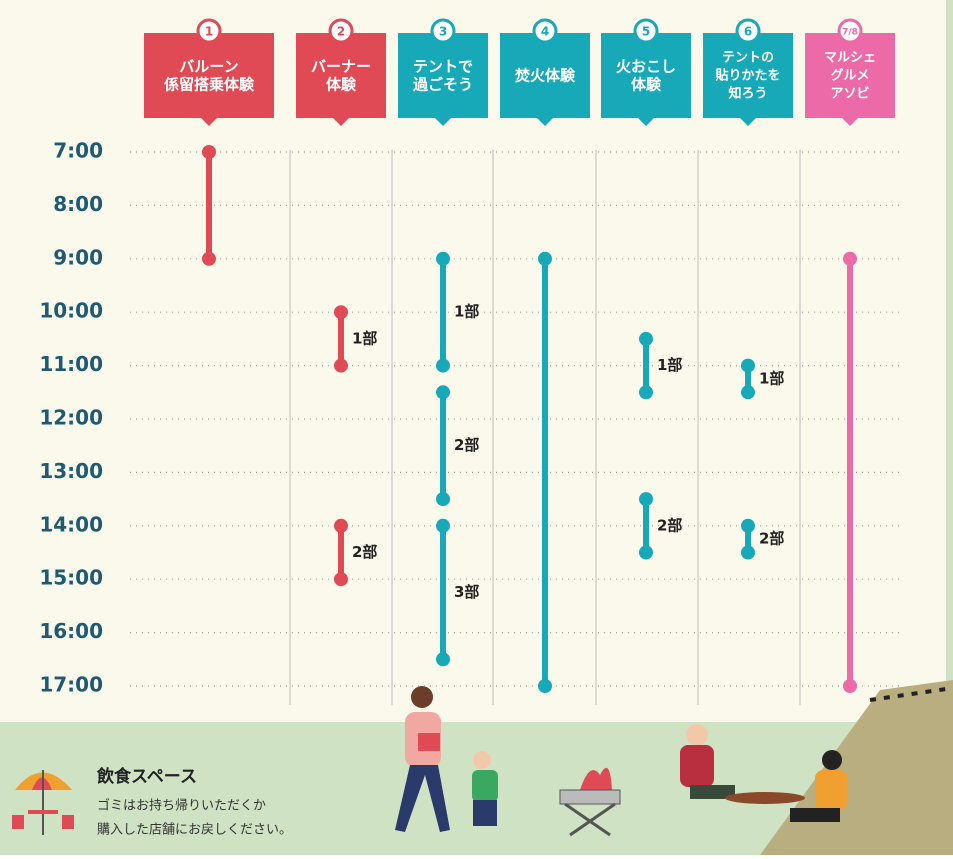 Image resolution: width=953 pixels, height=859 pixels. Describe the element at coordinates (71, 471) in the screenshot. I see `y-tick-label: 13:00` at that location.